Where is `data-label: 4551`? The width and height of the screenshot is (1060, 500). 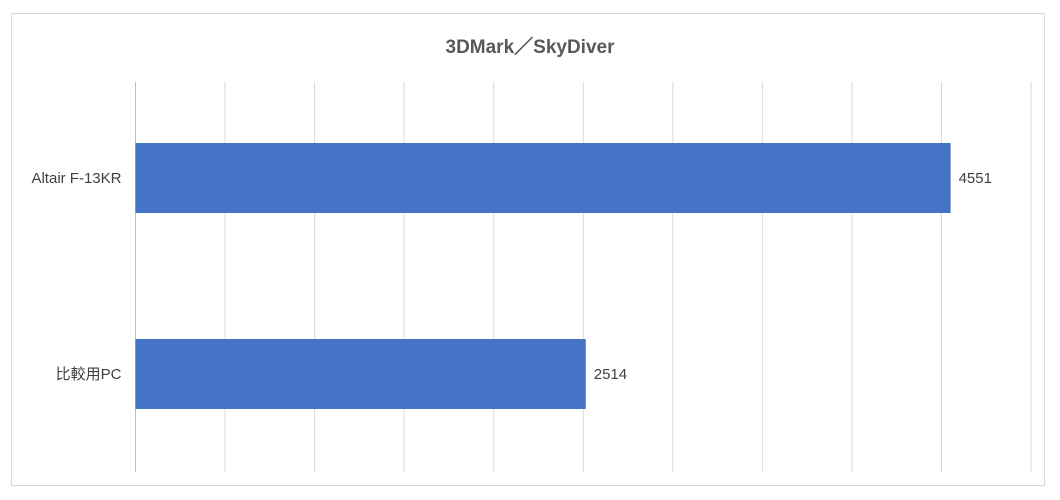
data-label: 4551 is located at coordinates (975, 178).